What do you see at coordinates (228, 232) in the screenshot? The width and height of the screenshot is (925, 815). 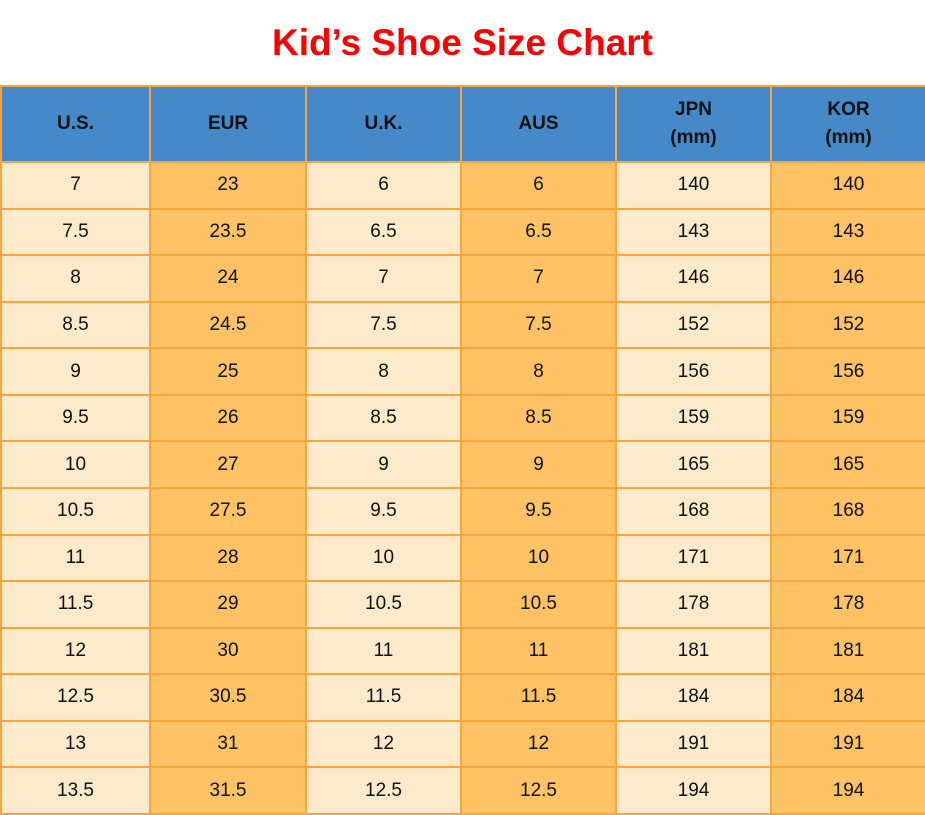 I see `table-cell: 23.5` at bounding box center [228, 232].